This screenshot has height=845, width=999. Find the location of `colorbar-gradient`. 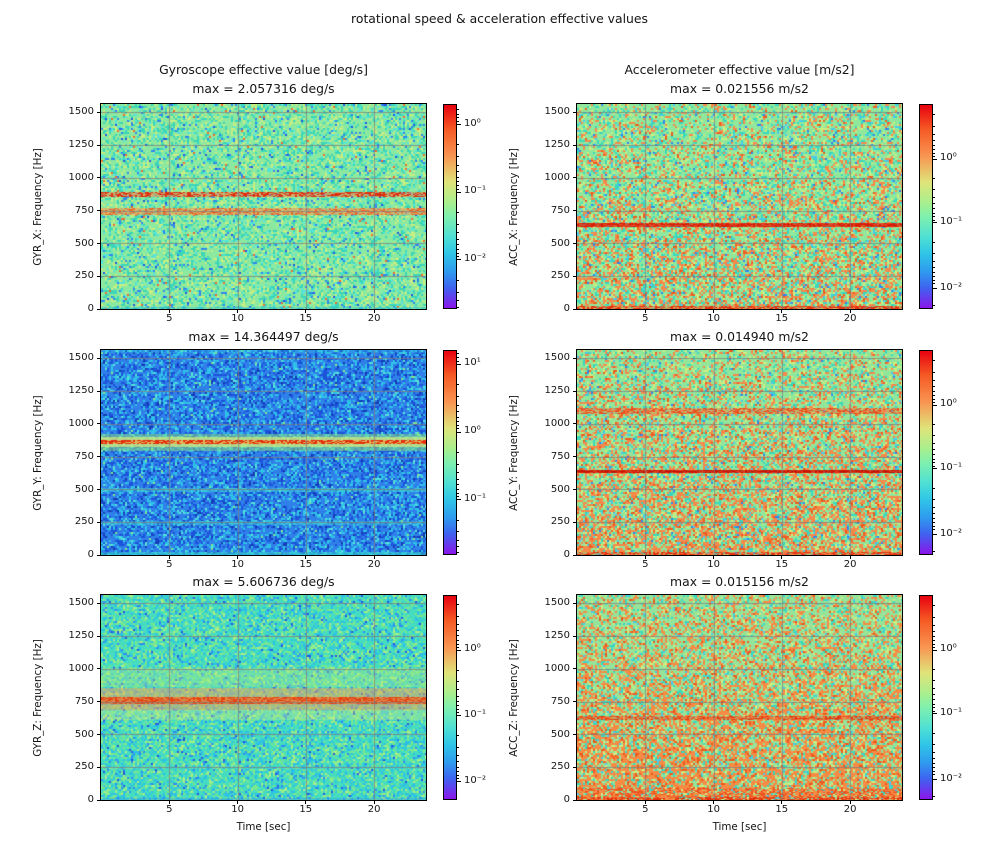

colorbar-gradient is located at coordinates (926, 206).